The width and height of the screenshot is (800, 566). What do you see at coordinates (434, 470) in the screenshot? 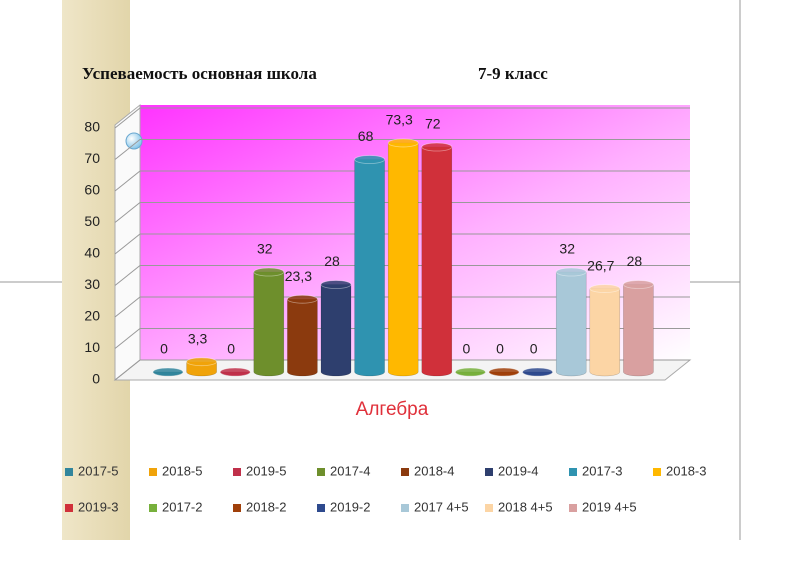
I see `legend-label: 2018-4` at bounding box center [434, 470].